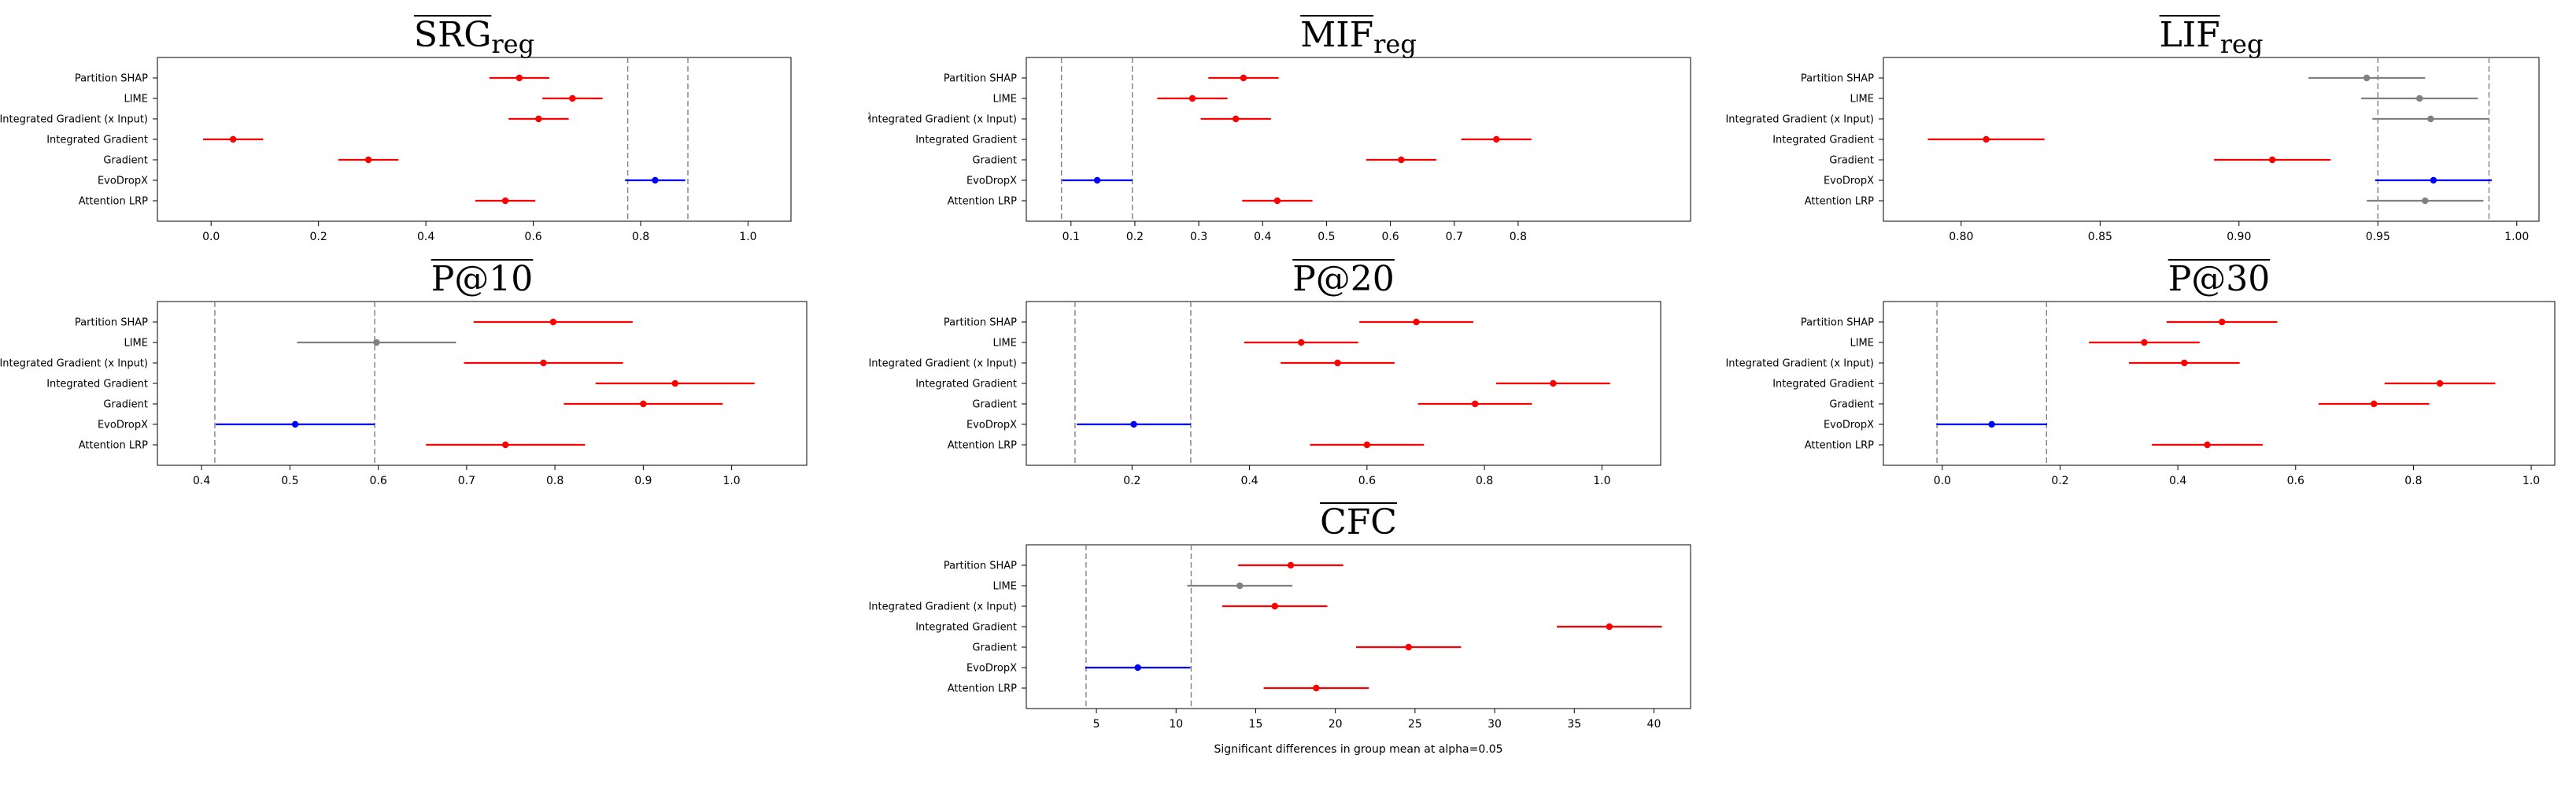 This screenshot has height=792, width=2576. Describe the element at coordinates (482, 279) in the screenshot. I see `chart-title: P@10` at that location.